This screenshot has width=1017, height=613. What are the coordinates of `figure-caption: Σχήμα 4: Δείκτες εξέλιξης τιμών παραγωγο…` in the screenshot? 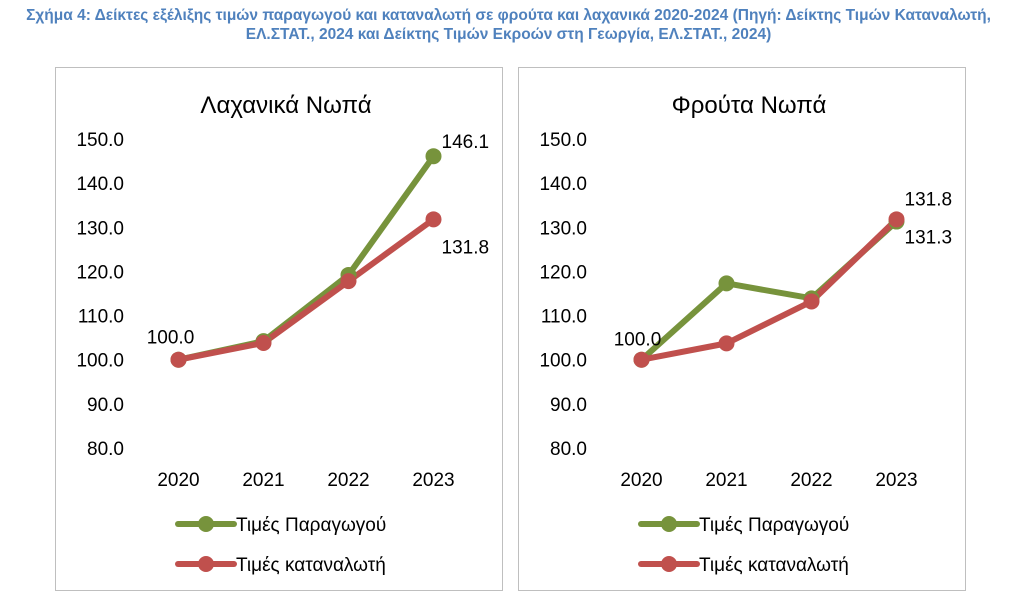 It's located at (508, 25).